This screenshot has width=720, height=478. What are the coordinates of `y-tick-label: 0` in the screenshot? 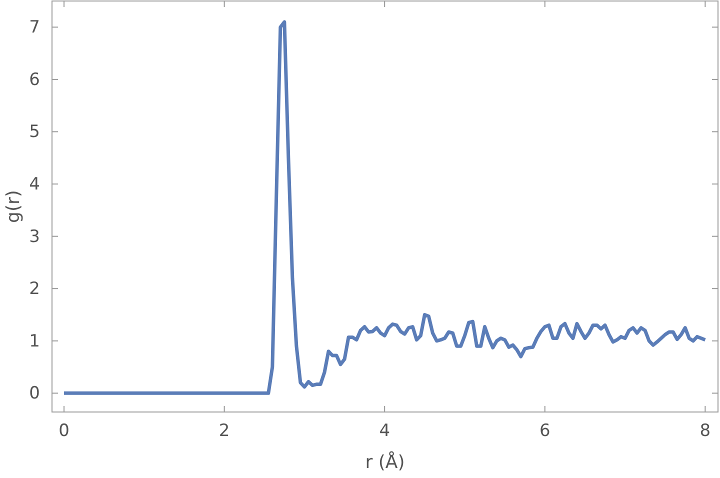 It's located at (34, 394).